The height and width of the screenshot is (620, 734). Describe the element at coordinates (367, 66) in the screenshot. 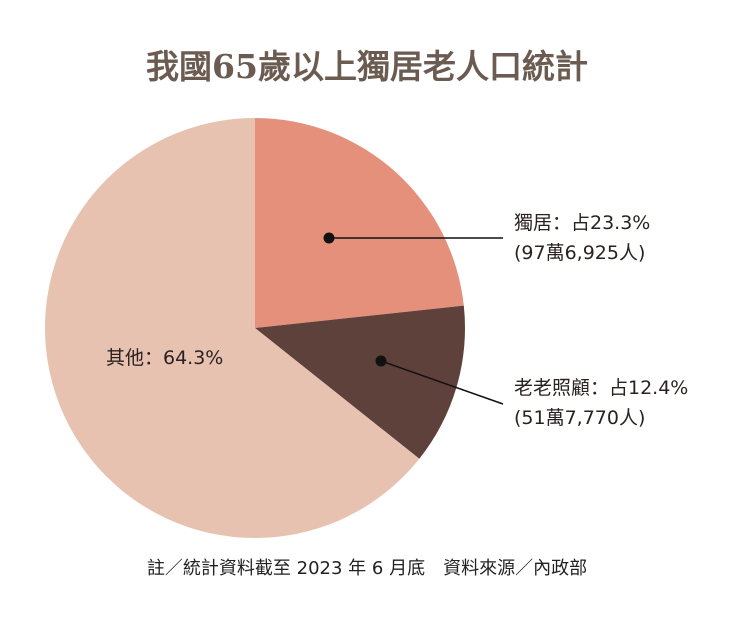

I see `chart-title: 我國65歲以上獨居老人口統計` at that location.